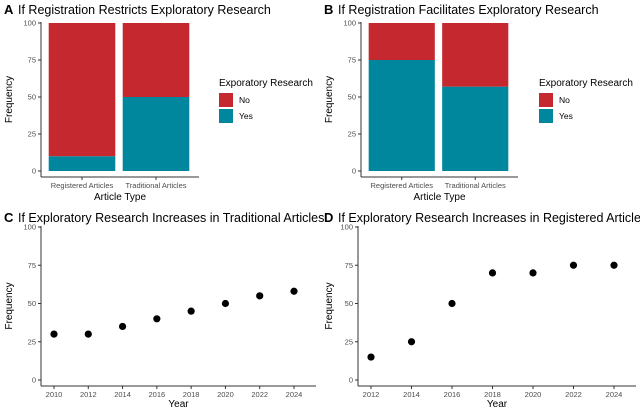 This screenshot has width=640, height=413. What do you see at coordinates (34, 380) in the screenshot?
I see `chart-c-y-tick-label: 0` at bounding box center [34, 380].